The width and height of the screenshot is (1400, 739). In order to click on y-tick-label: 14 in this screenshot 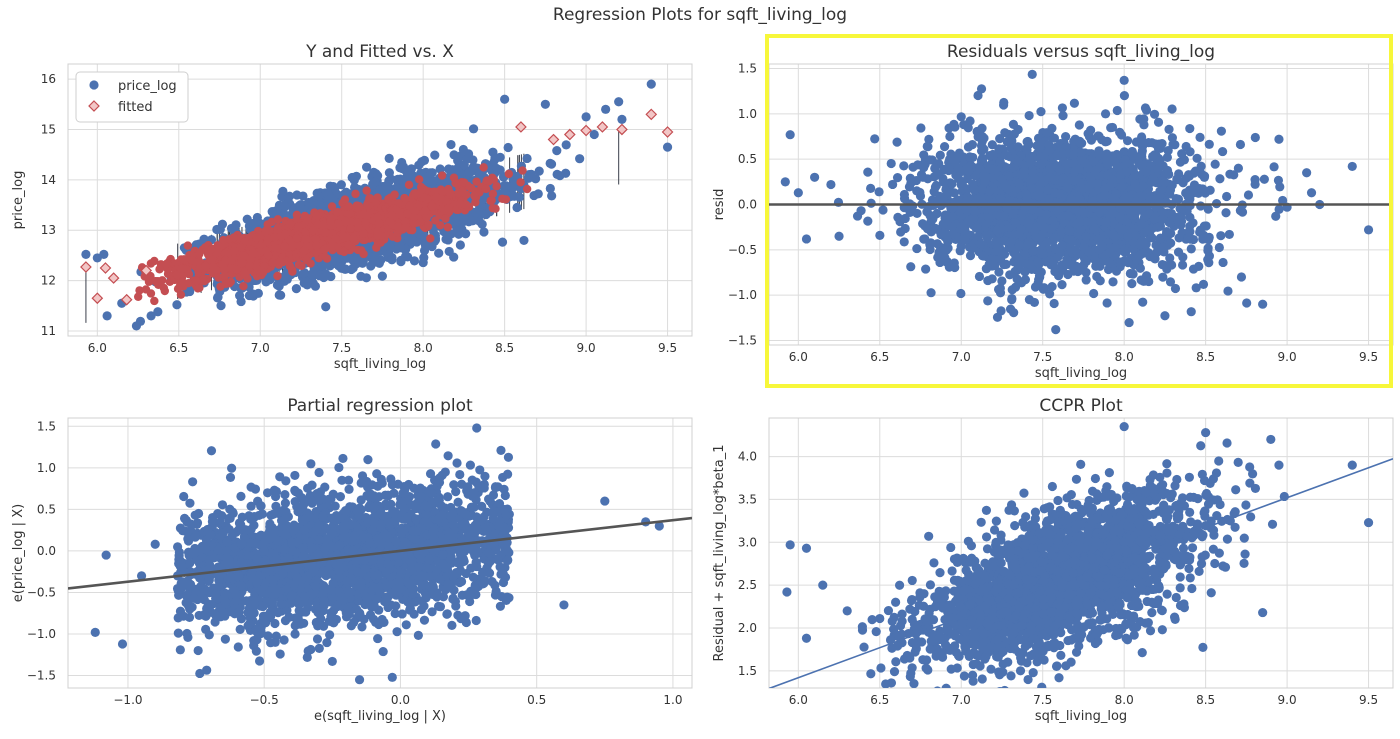, I will do `click(48, 180)`.